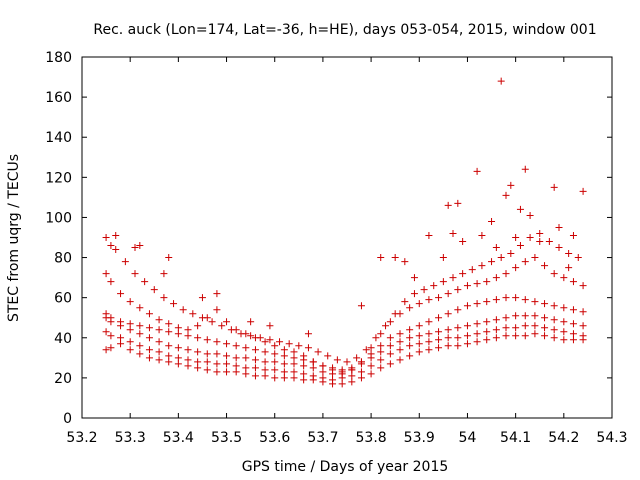 The height and width of the screenshot is (480, 640). What do you see at coordinates (14, 238) in the screenshot?
I see `y-axis-label: STEC from uqrg / TECUs` at bounding box center [14, 238].